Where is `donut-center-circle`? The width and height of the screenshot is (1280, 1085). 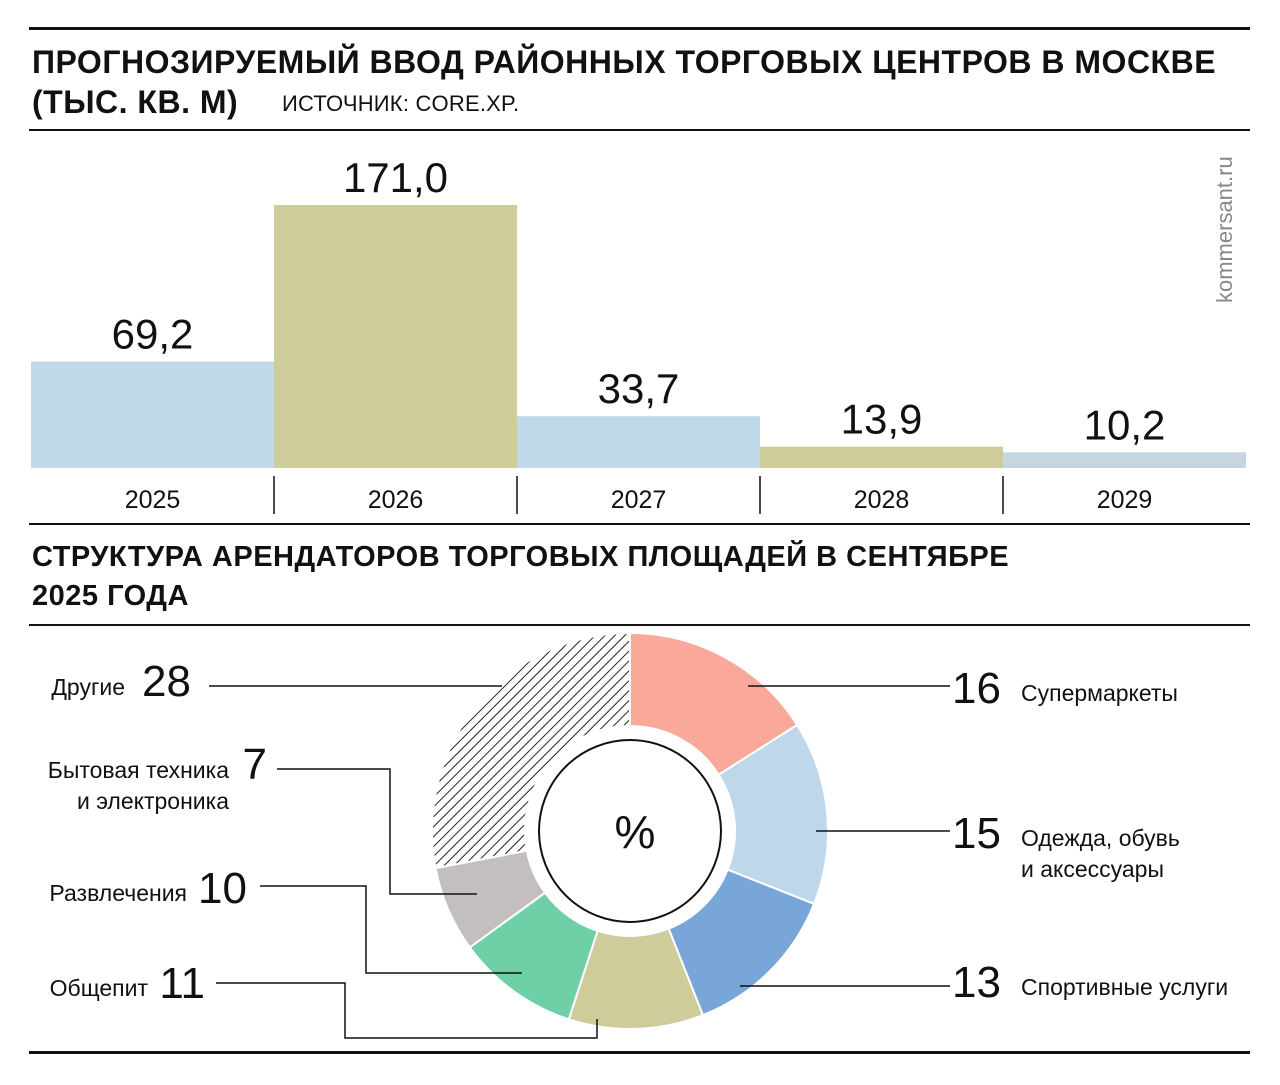
donut-center-circle is located at coordinates (630, 831).